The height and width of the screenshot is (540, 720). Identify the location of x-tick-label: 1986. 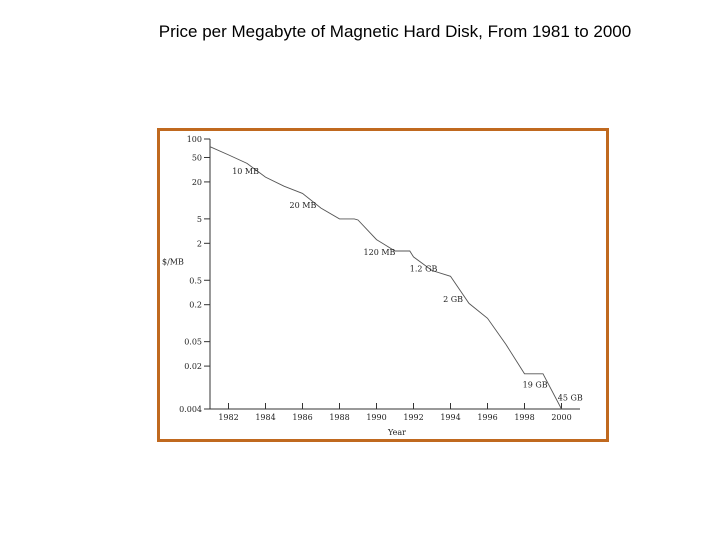
(302, 417).